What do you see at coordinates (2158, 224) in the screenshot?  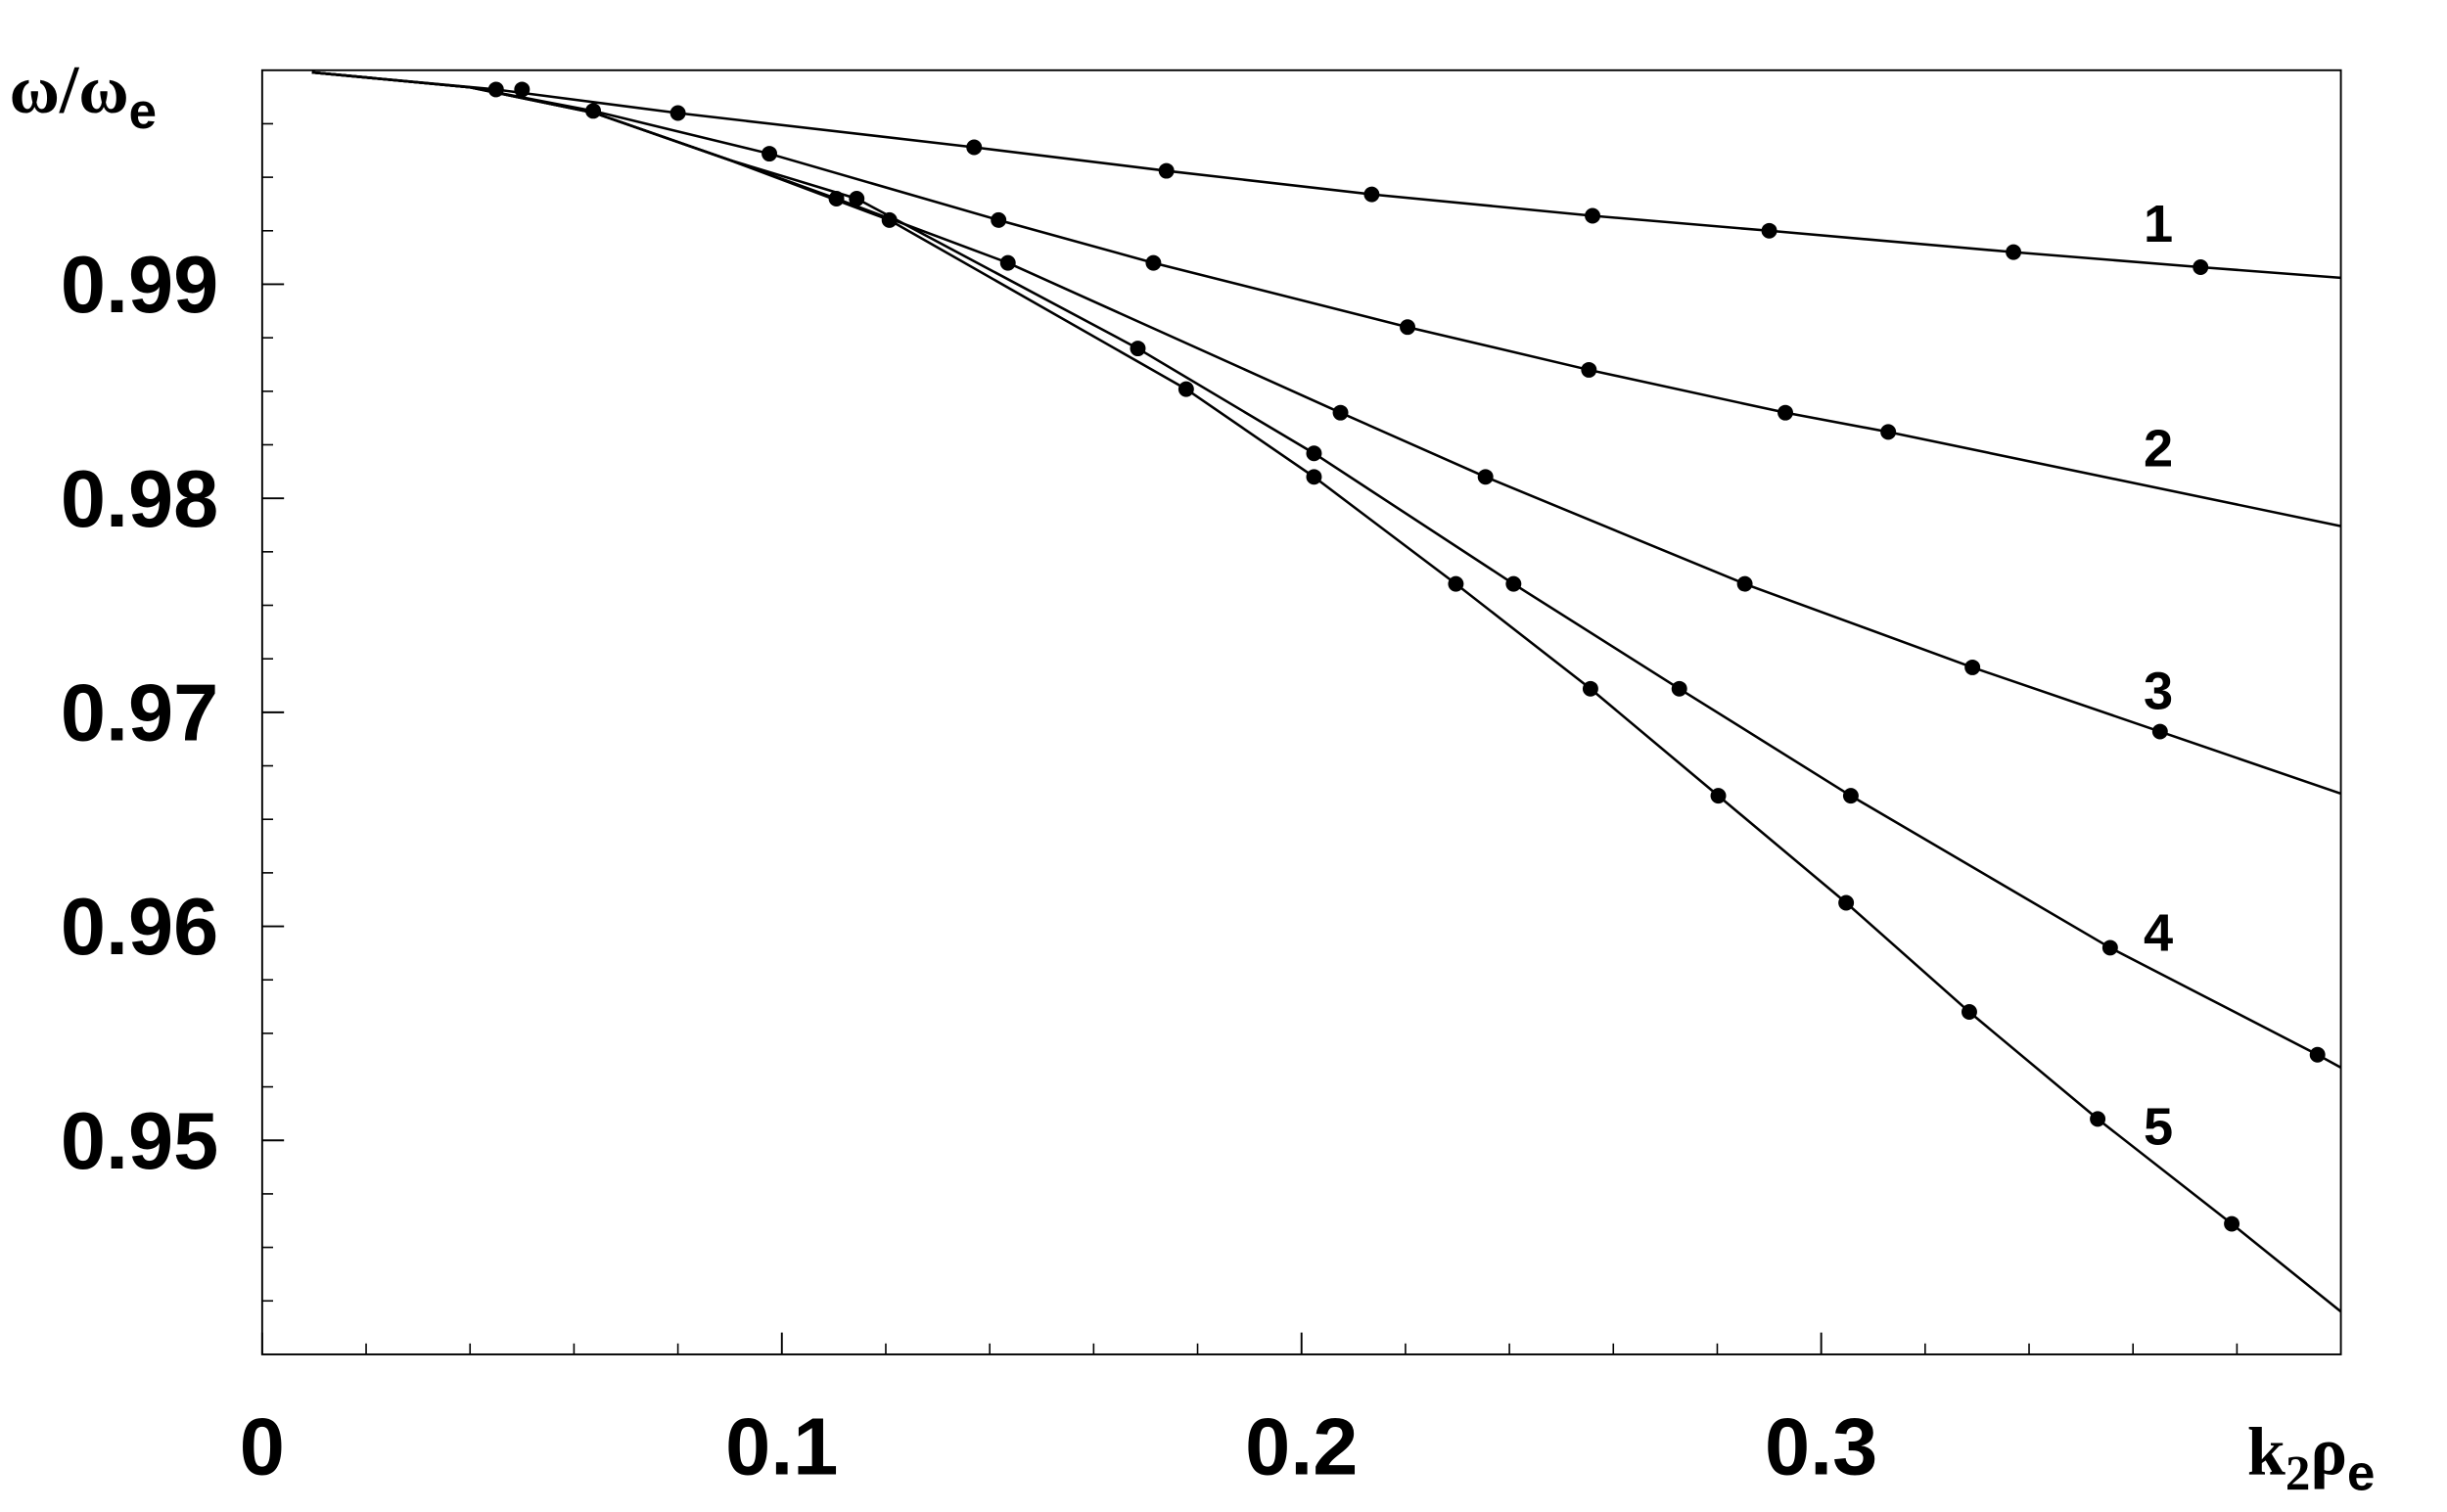 I see `curve-label: 1` at bounding box center [2158, 224].